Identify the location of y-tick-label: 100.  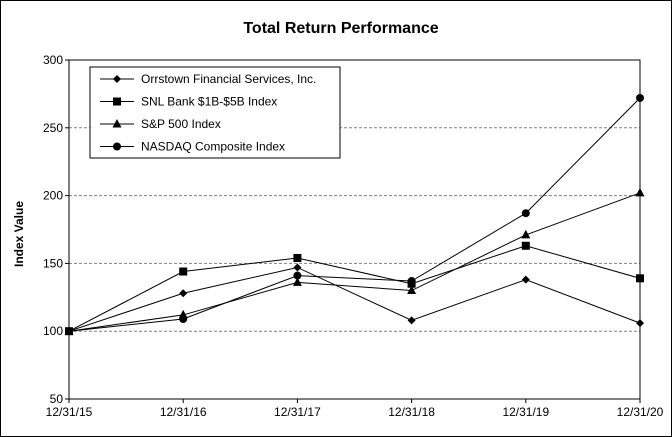
(53, 331).